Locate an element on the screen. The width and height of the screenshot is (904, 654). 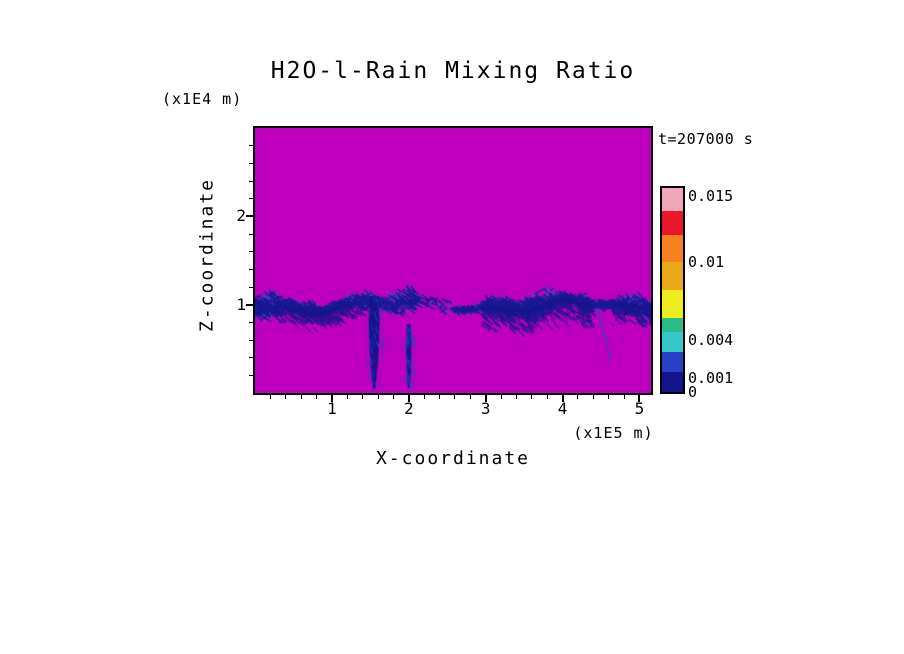
x-tick-label: 4 is located at coordinates (562, 408).